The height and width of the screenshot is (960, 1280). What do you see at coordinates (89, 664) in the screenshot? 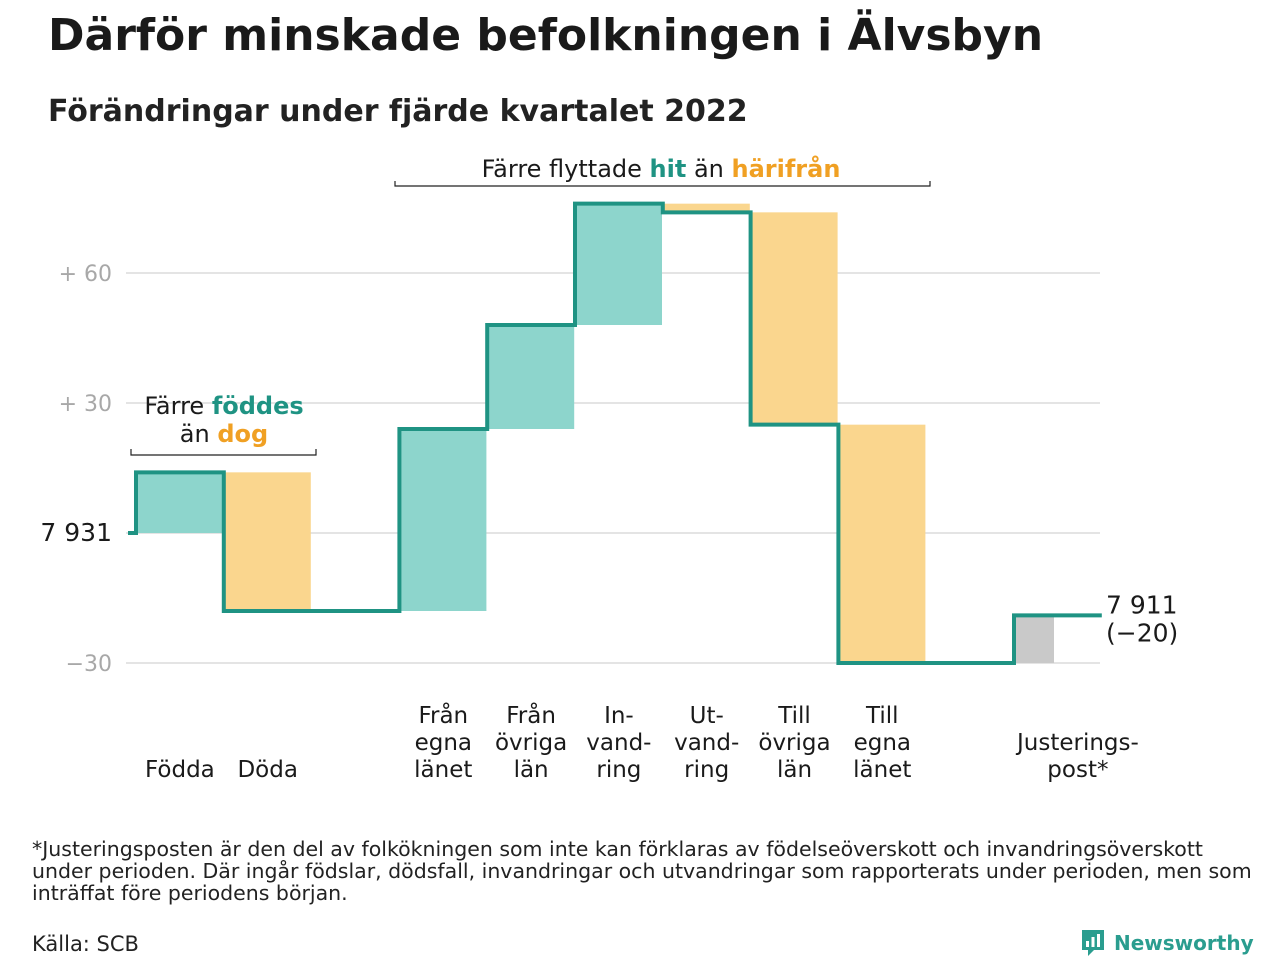
I see `y-tick-label: −30` at bounding box center [89, 664].